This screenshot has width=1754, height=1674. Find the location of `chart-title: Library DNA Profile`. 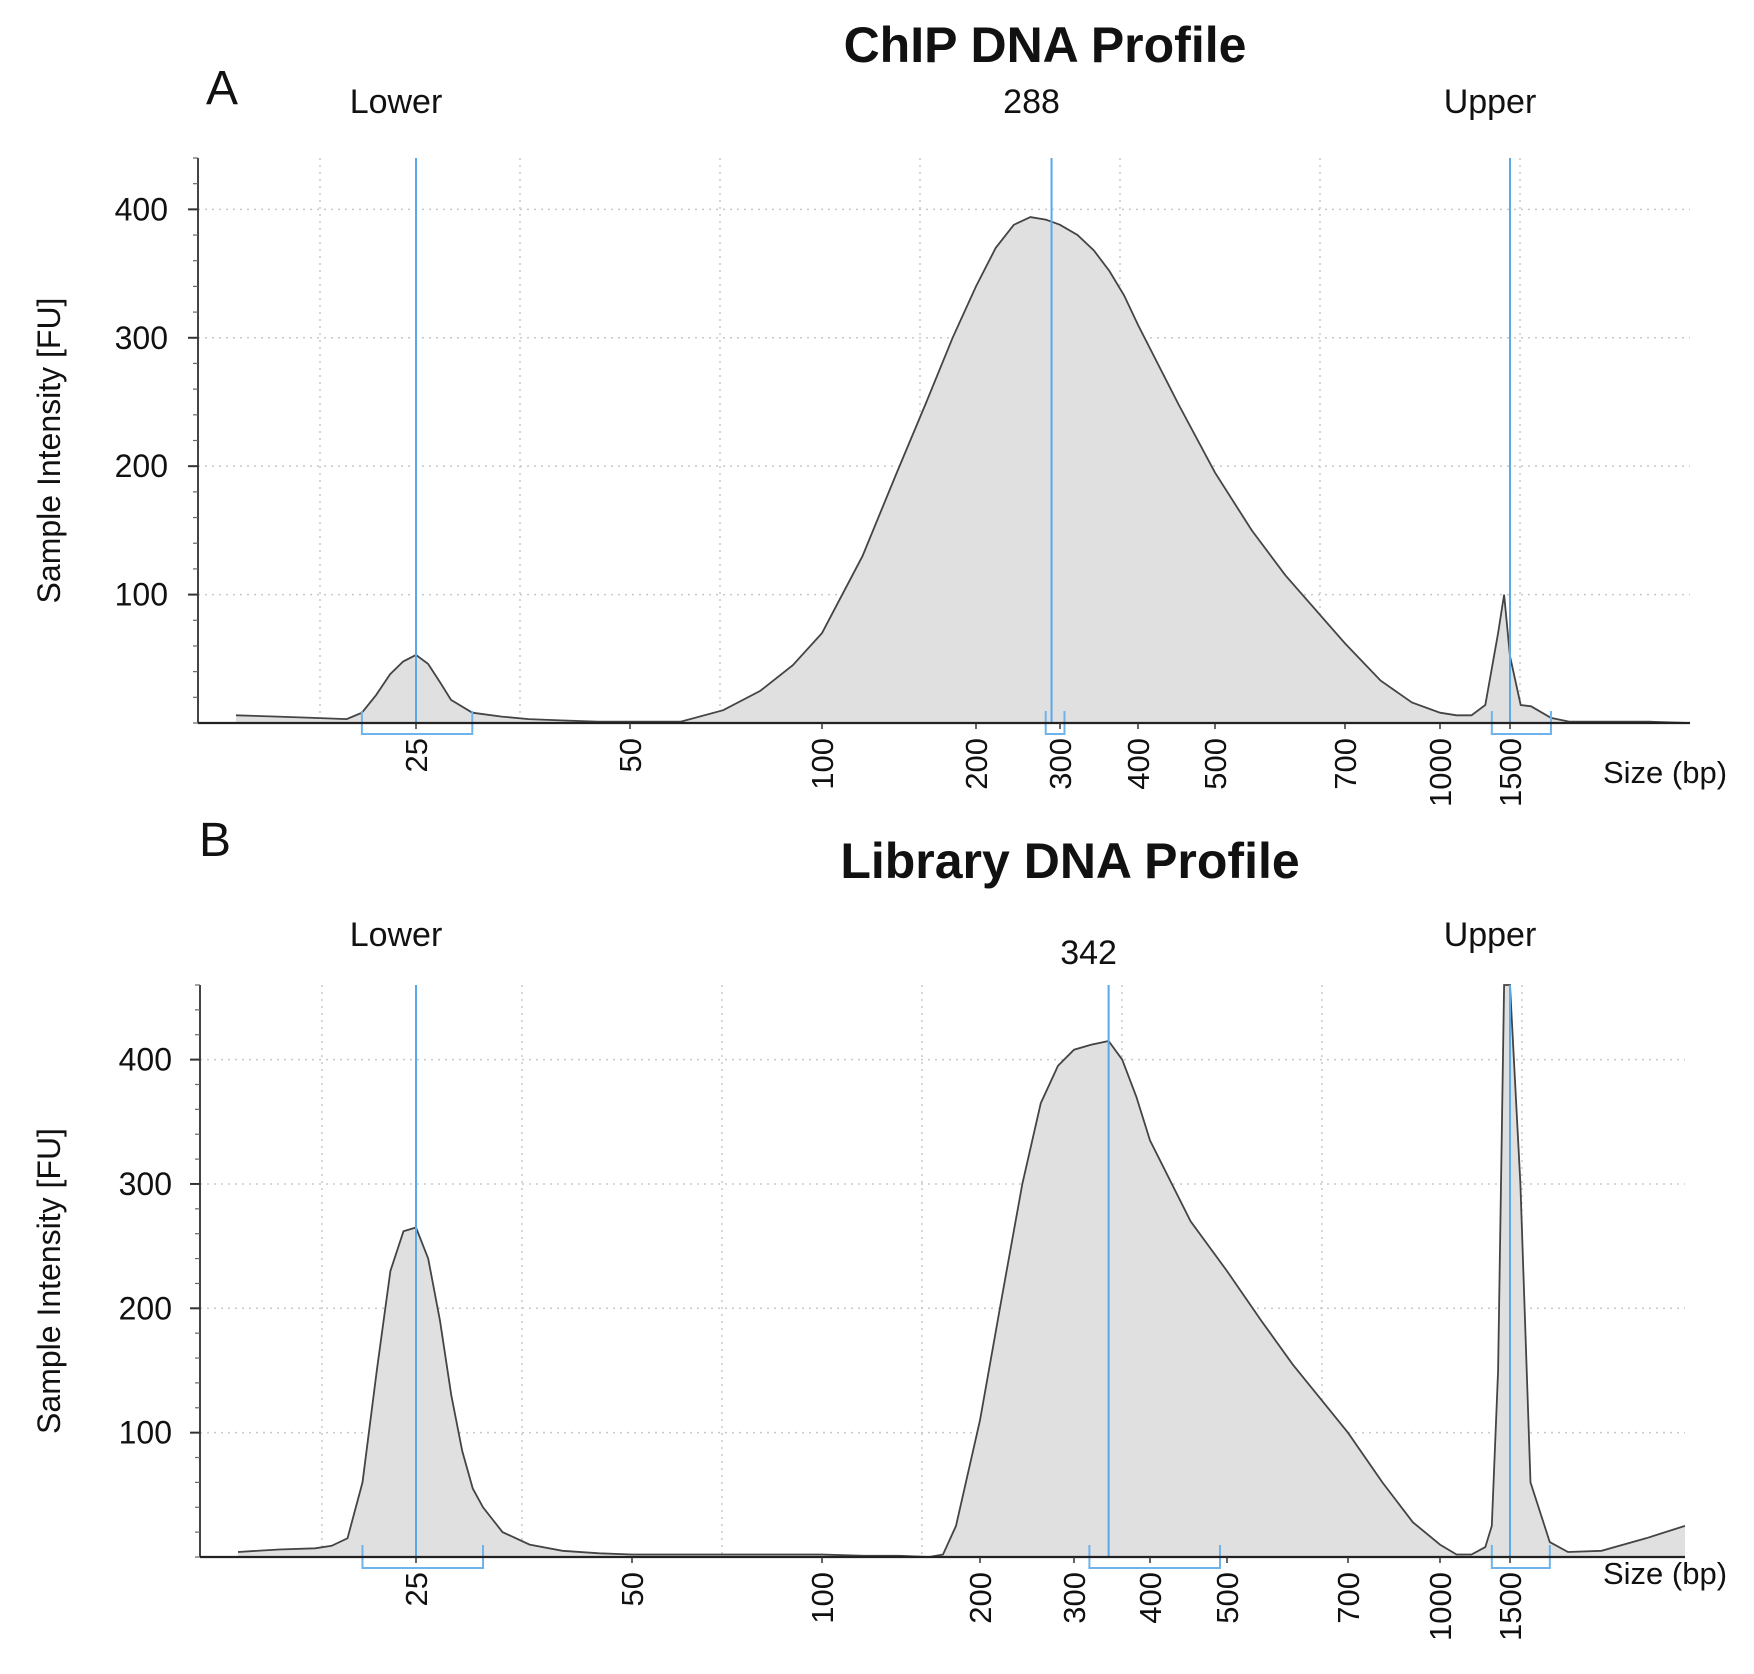

chart-title: Library DNA Profile is located at coordinates (1069, 861).